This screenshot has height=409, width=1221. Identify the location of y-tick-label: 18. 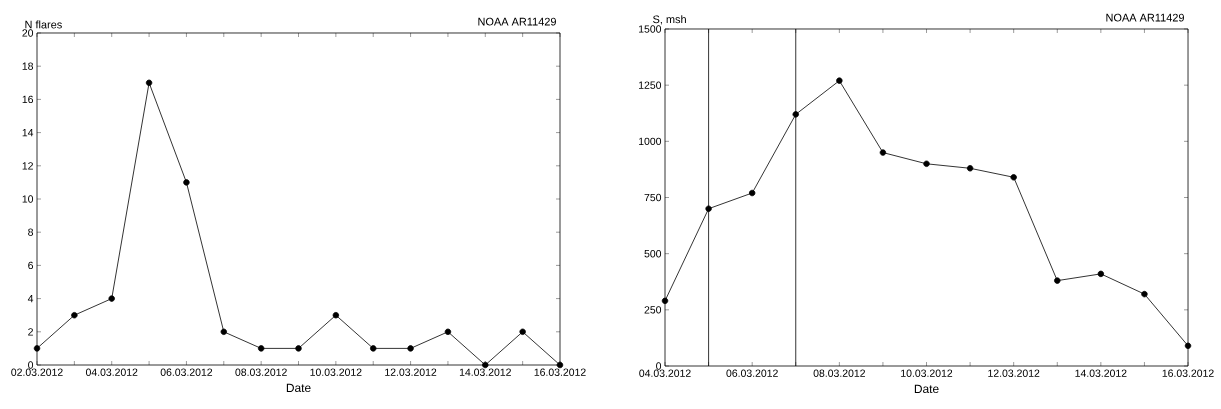
(28, 66).